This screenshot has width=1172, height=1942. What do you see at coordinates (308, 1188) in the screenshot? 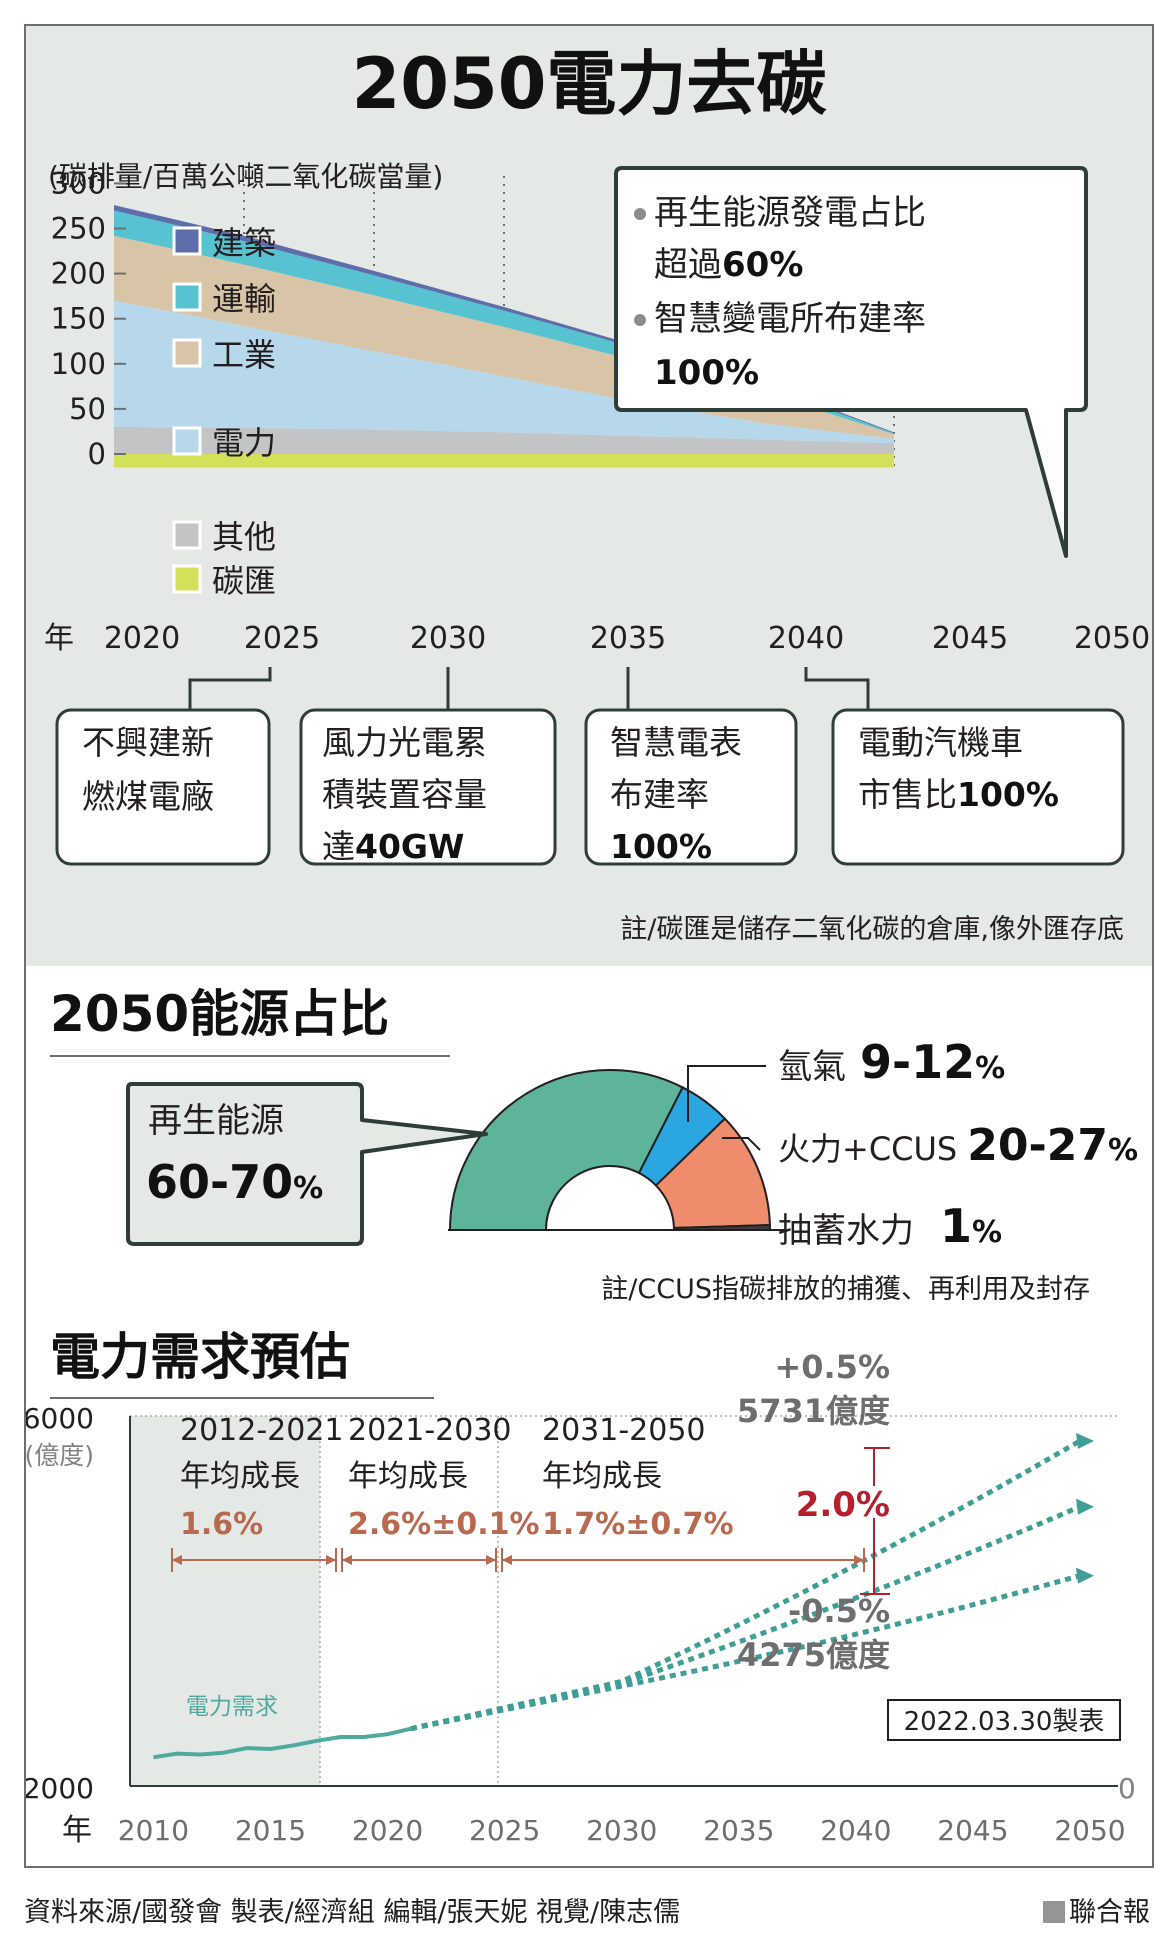
I see `renewable-value-percent: %` at bounding box center [308, 1188].